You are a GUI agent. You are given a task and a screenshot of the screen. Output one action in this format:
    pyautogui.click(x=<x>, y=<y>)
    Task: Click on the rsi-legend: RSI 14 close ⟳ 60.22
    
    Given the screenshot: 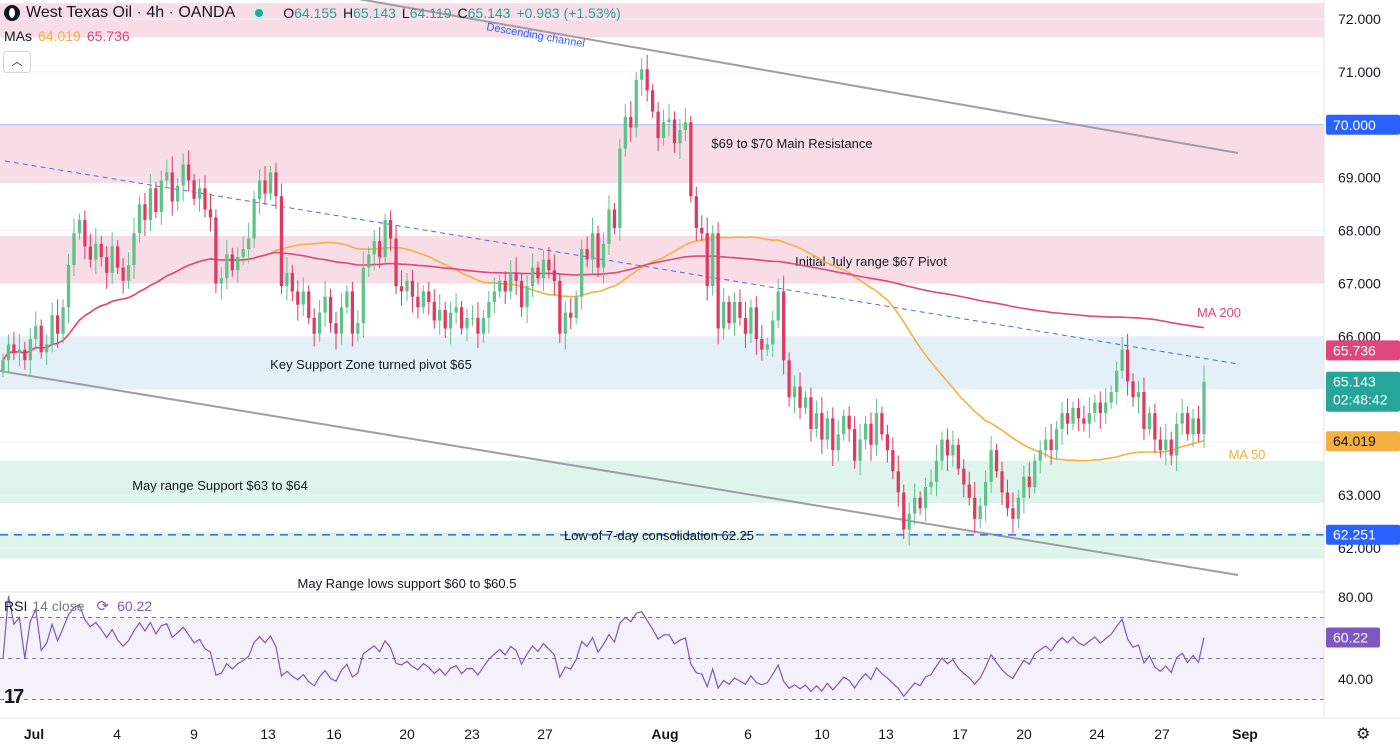 What is the action you would take?
    pyautogui.click(x=78, y=606)
    